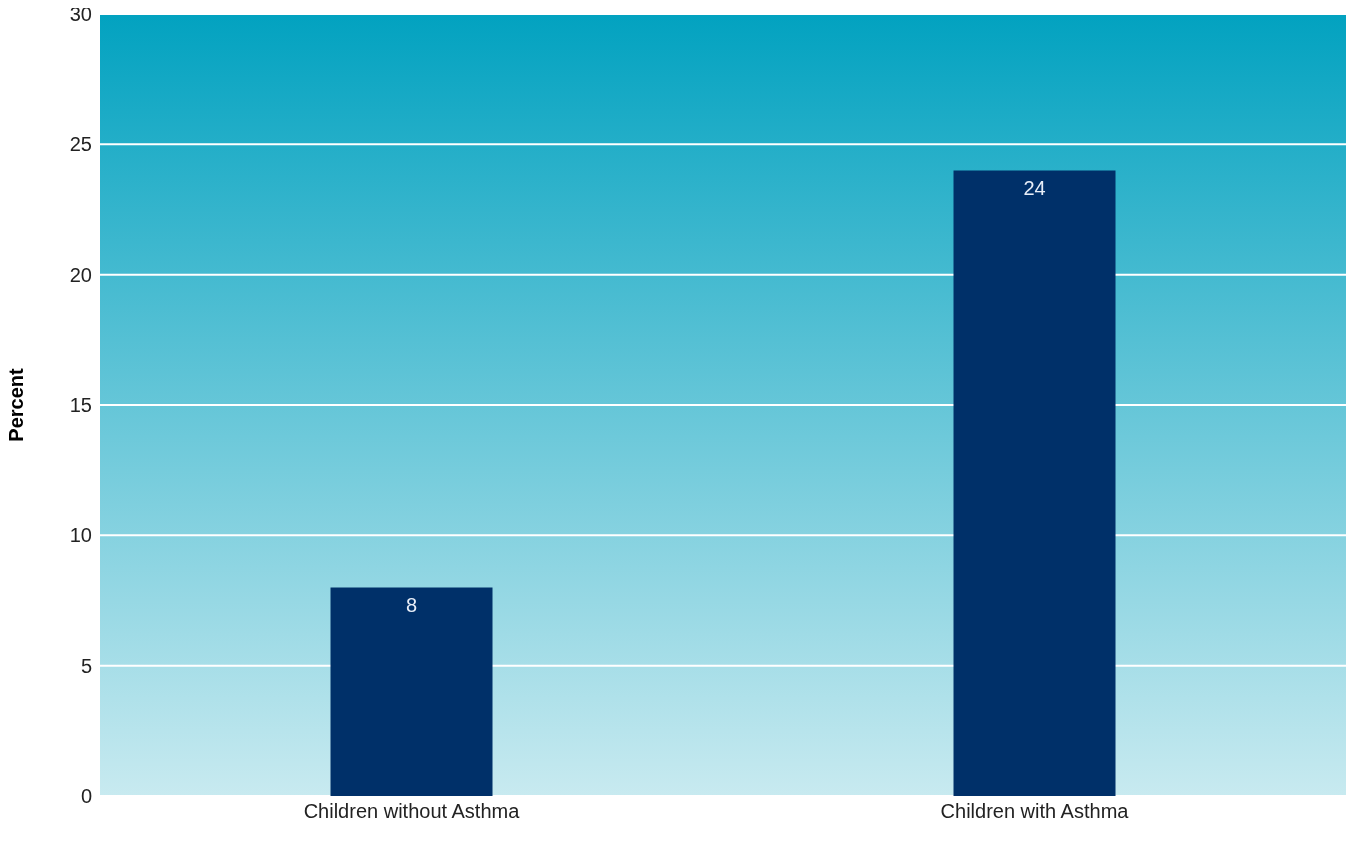 Image resolution: width=1356 pixels, height=853 pixels. Describe the element at coordinates (80, 274) in the screenshot. I see `y-tick-label: 20` at that location.